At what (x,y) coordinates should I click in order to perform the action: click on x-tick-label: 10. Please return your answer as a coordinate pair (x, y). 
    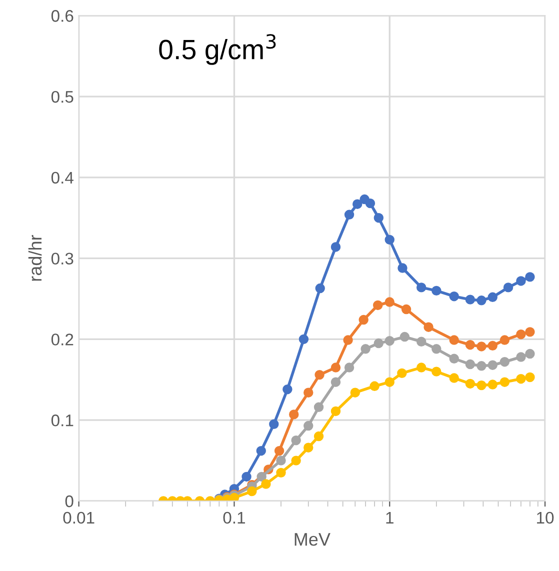
    Looking at the image, I should click on (545, 518).